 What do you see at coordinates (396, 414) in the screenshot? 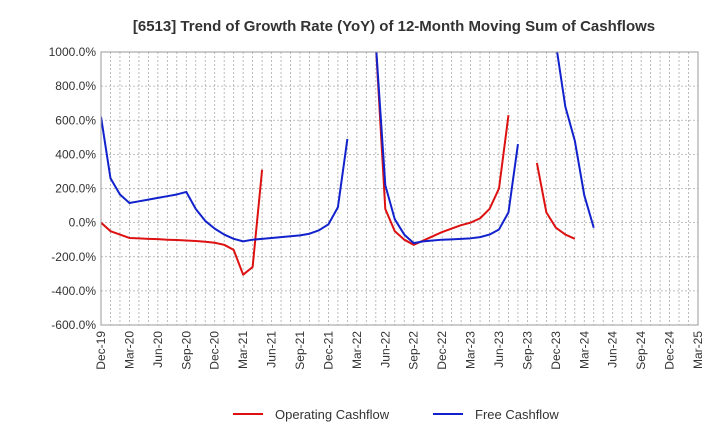
I see `legend: Operating Cashflow Free Cashflow` at bounding box center [396, 414].